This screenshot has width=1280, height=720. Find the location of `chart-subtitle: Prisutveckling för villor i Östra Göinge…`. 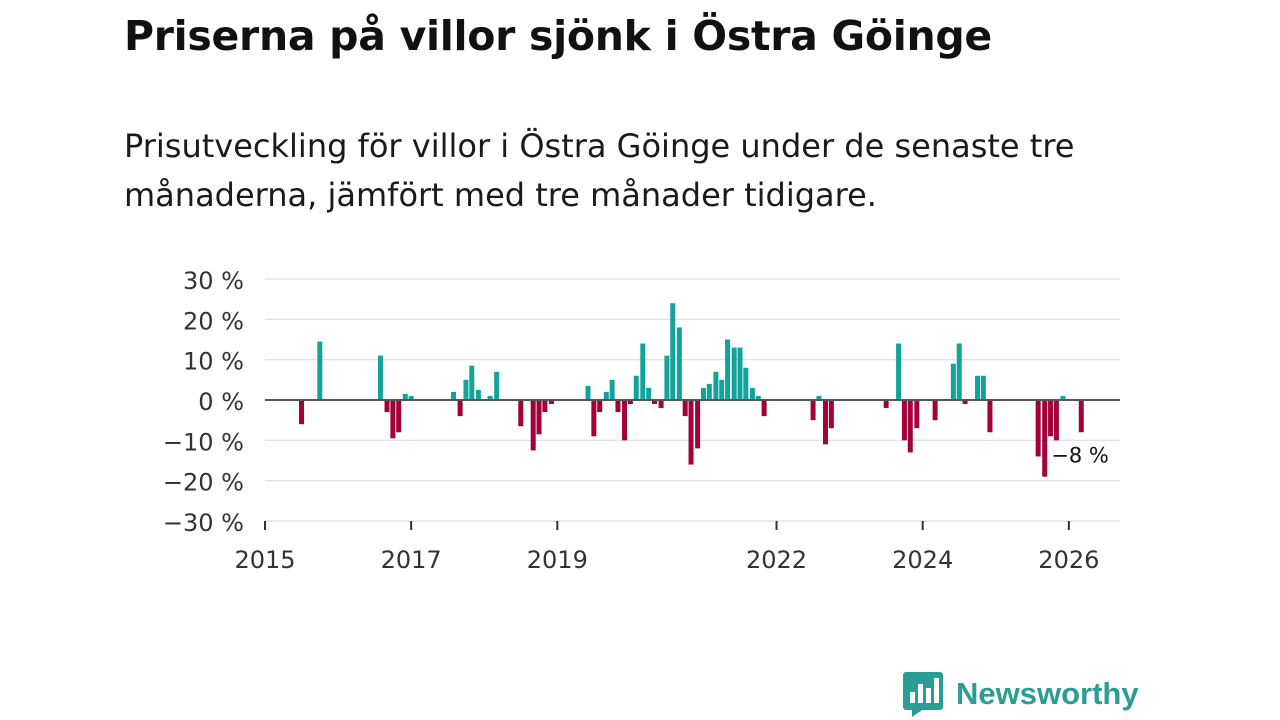

chart-subtitle: Prisutveckling för villor i Östra Göinge… is located at coordinates (599, 170).